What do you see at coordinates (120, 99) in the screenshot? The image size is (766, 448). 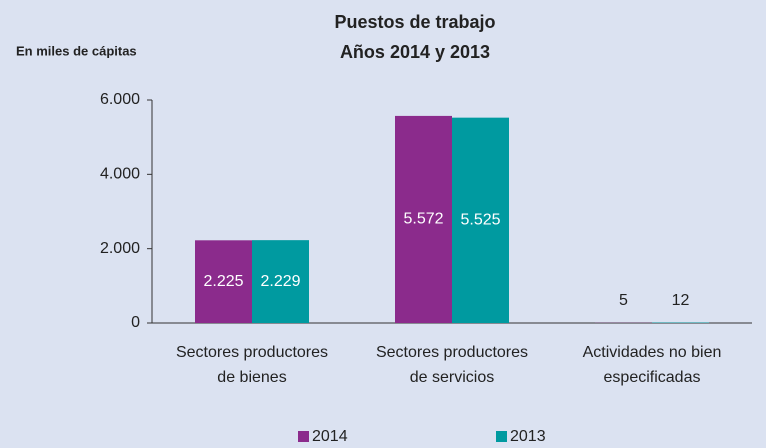 I see `y-tick-label: 6.000` at bounding box center [120, 99].